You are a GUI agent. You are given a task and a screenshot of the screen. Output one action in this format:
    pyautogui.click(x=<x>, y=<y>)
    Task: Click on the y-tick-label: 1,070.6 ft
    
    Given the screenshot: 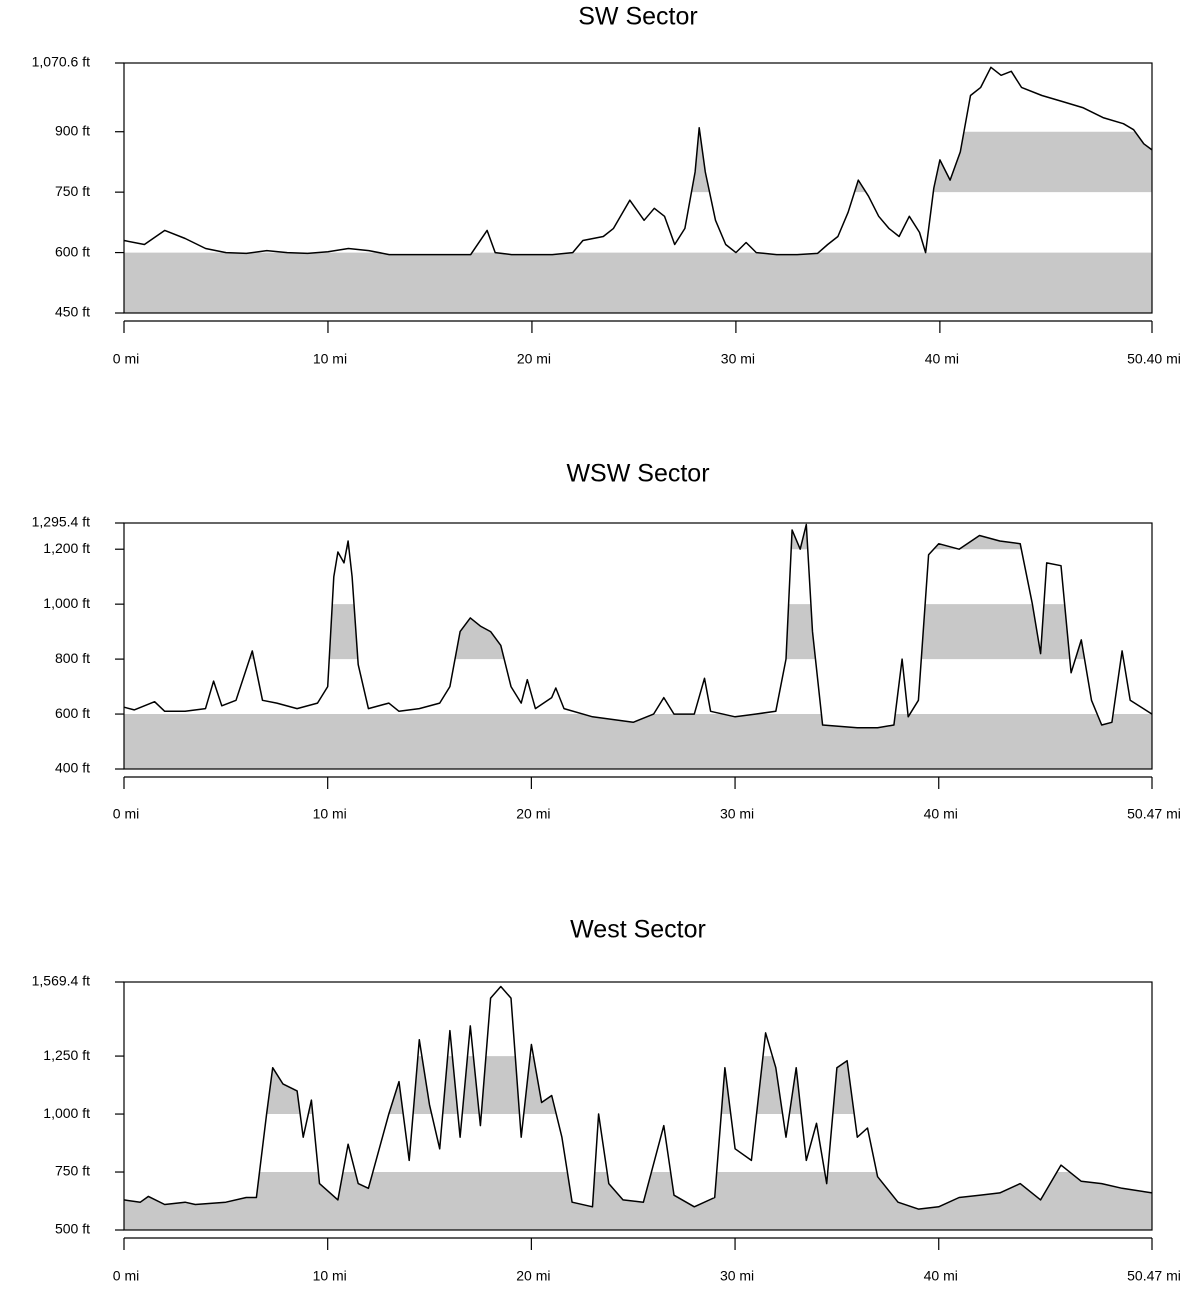 What is the action you would take?
    pyautogui.click(x=61, y=62)
    